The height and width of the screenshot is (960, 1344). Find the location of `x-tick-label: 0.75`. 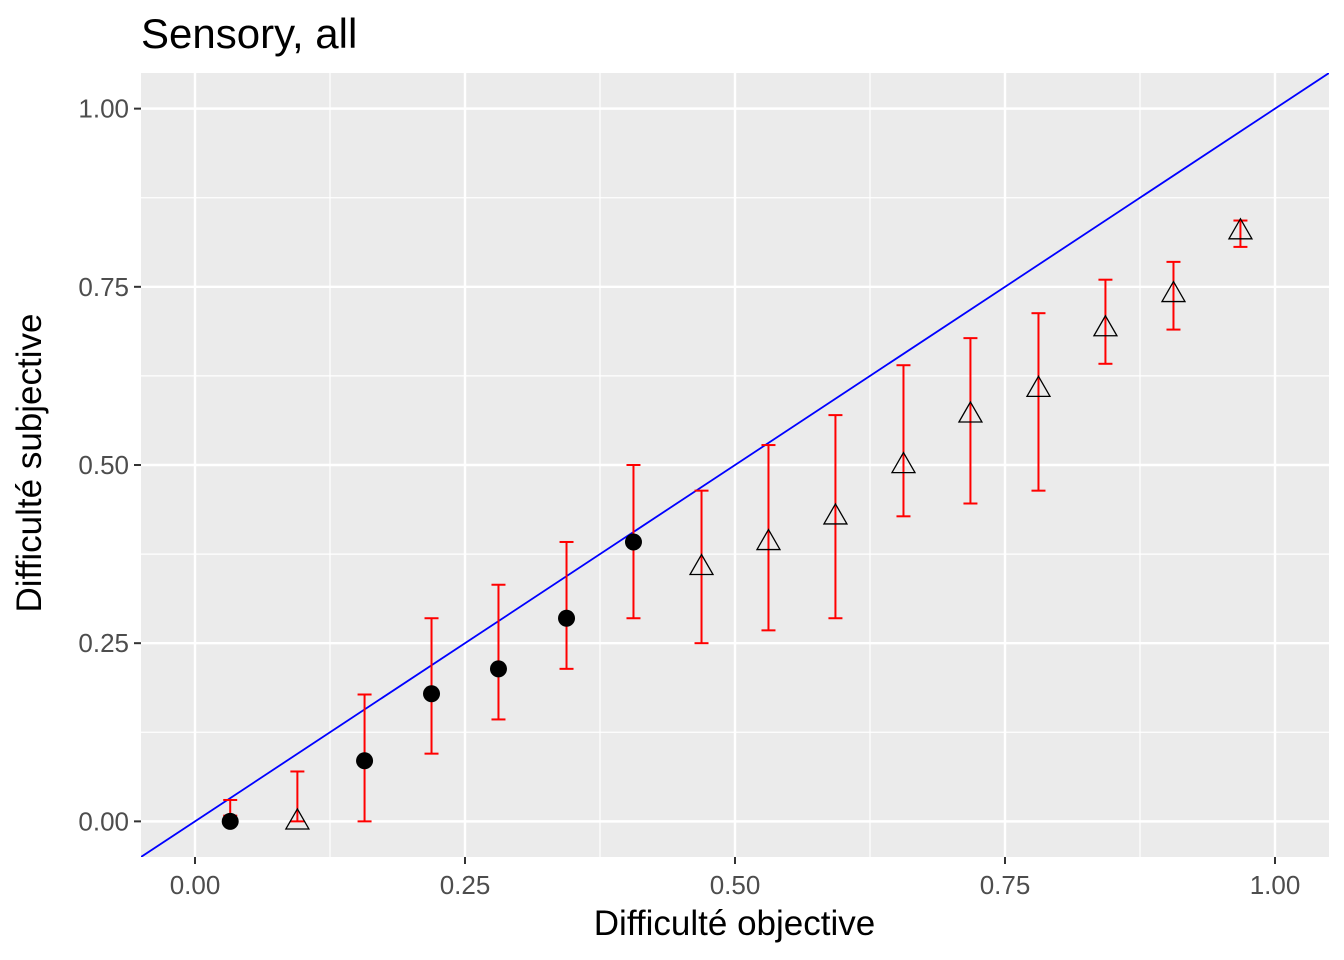

x-tick-label: 0.75 is located at coordinates (1005, 885).